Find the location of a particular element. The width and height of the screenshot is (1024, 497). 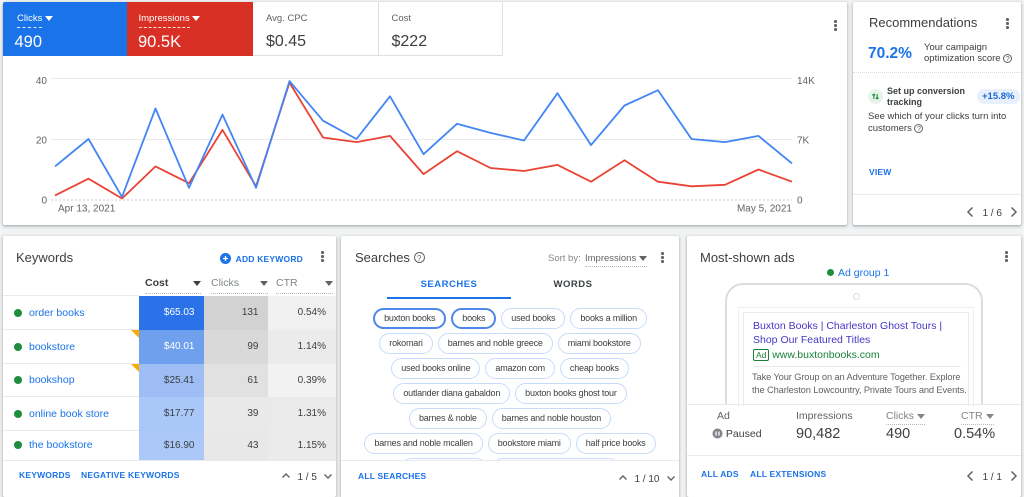

svg-text: Apr 13, 2021 is located at coordinates (87, 209).